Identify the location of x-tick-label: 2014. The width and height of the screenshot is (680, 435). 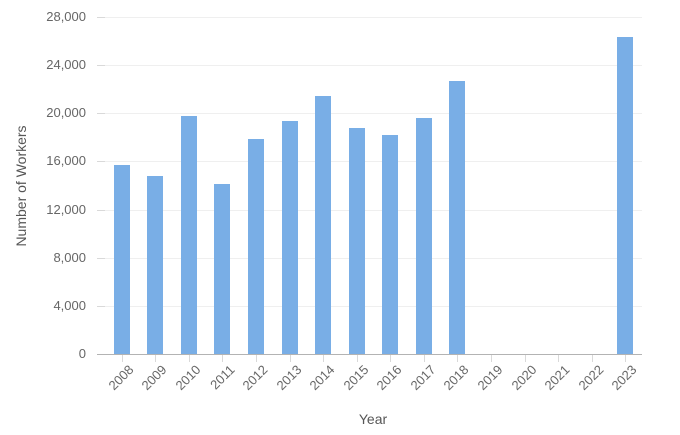
(322, 378).